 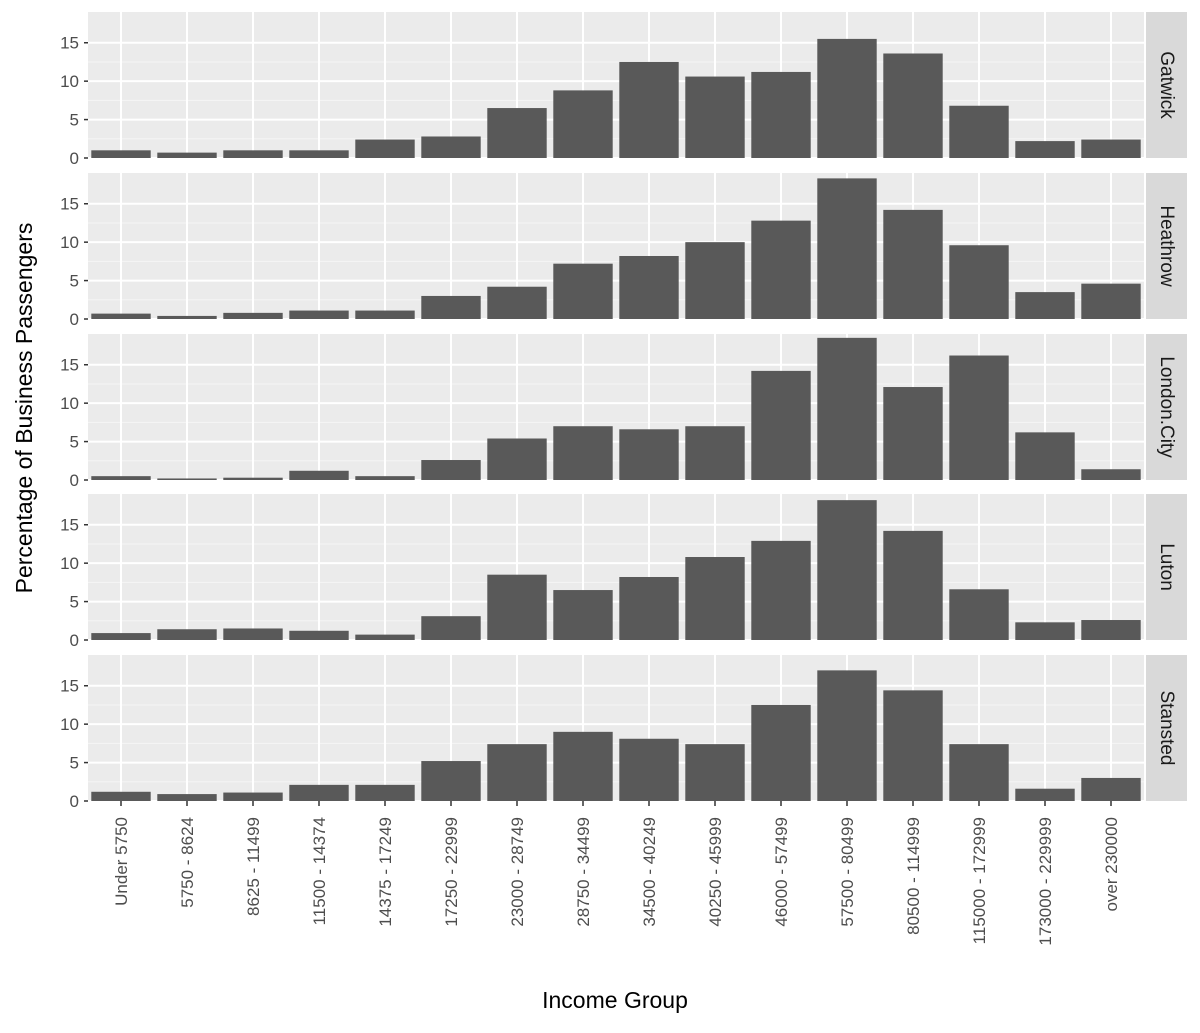 I want to click on x-tick-label: 17250 - 22999, so click(x=451, y=872).